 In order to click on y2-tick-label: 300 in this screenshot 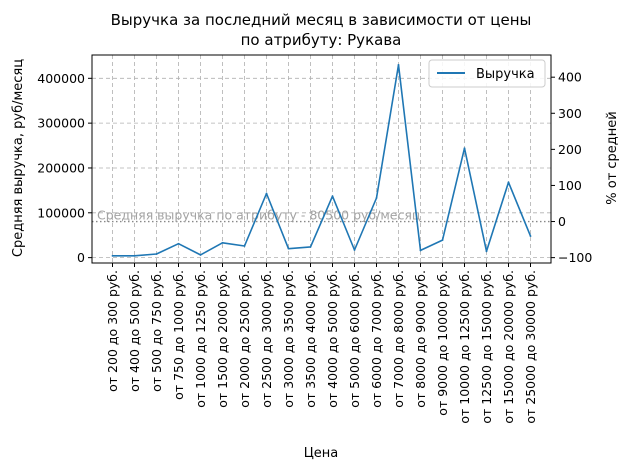, I will do `click(570, 113)`.